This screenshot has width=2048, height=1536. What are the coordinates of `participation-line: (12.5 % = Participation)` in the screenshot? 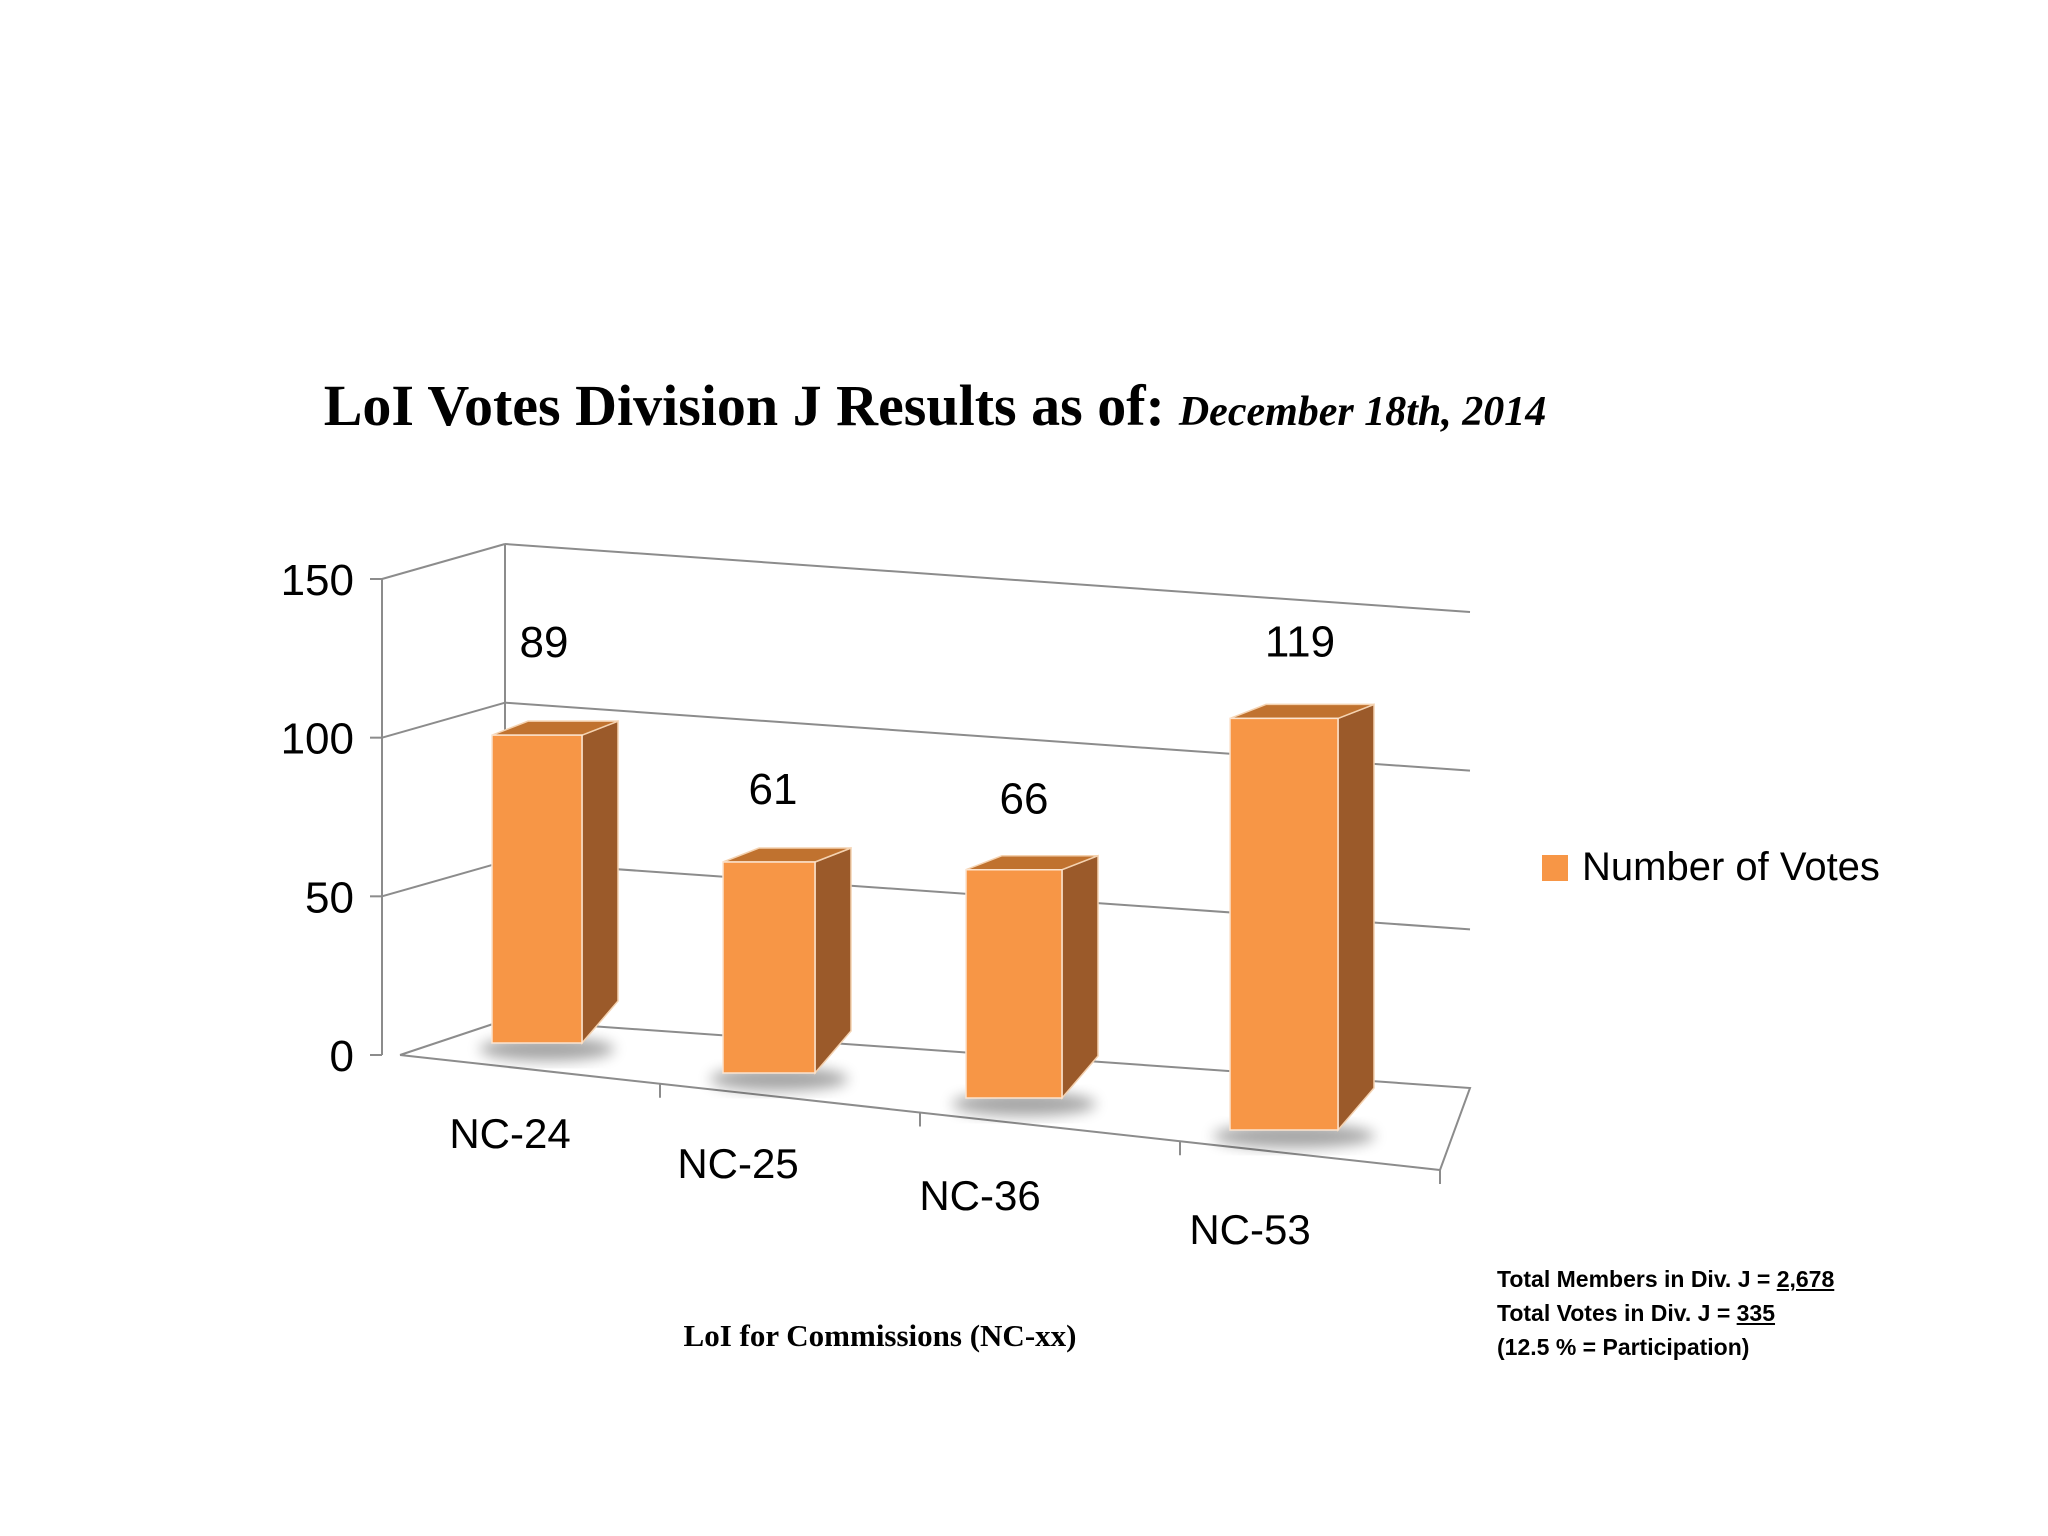 It's located at (1623, 1347).